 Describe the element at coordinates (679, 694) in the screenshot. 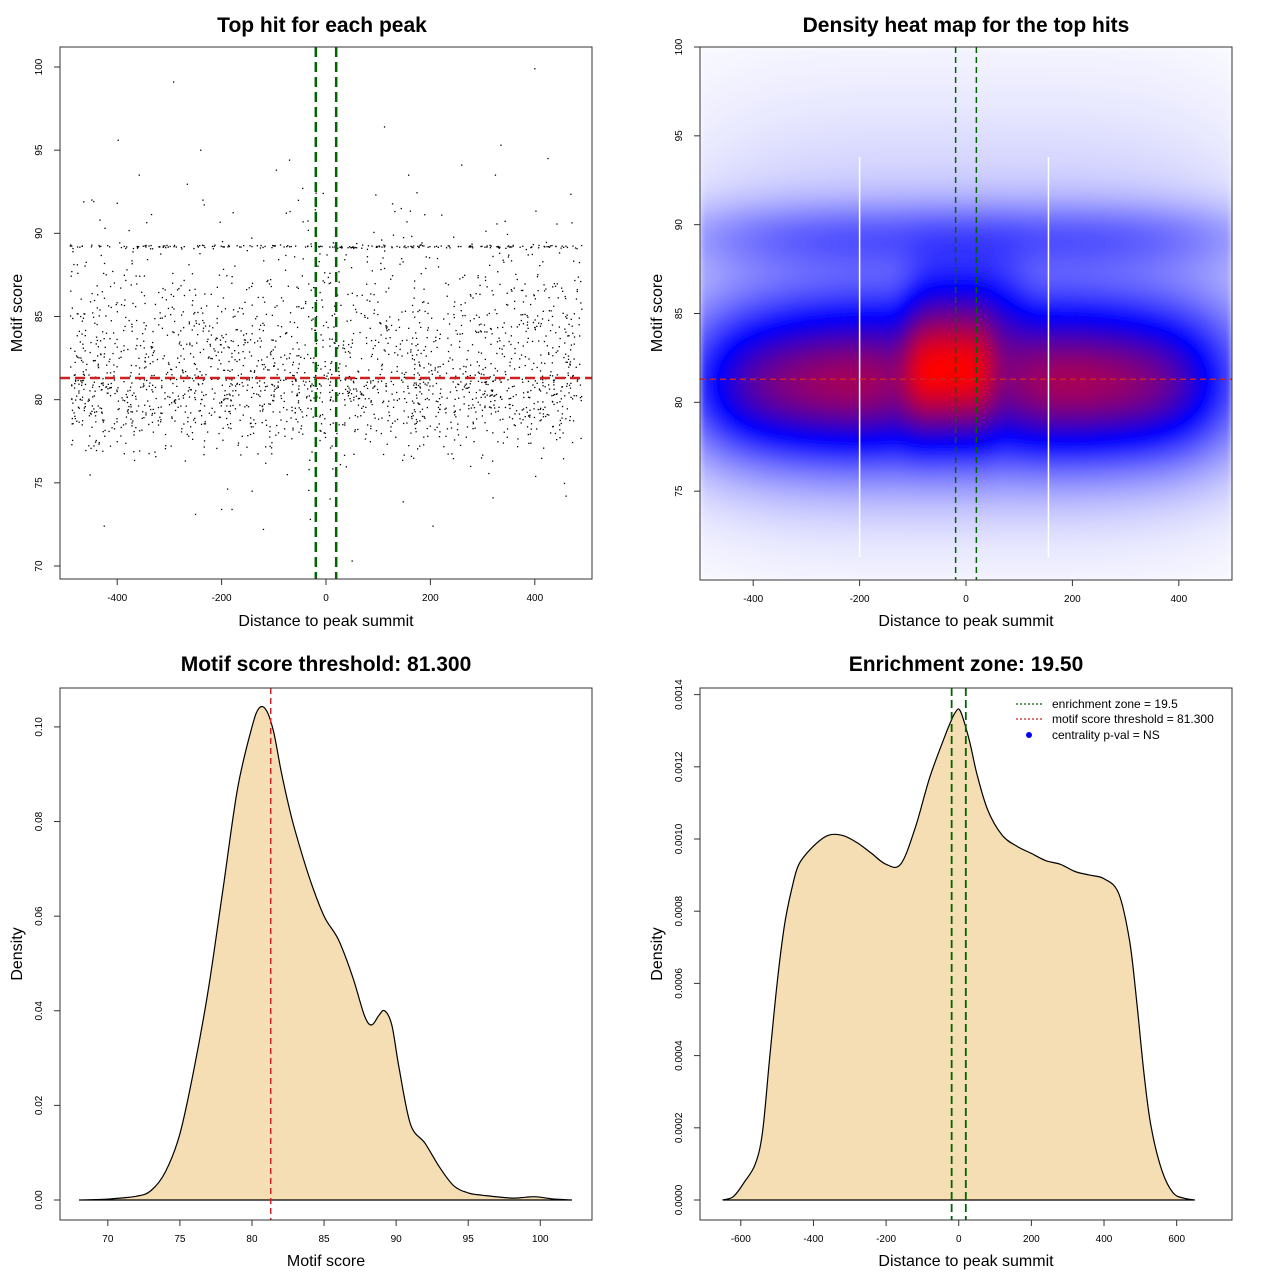

I see `y-tick-label: 0.0014` at that location.